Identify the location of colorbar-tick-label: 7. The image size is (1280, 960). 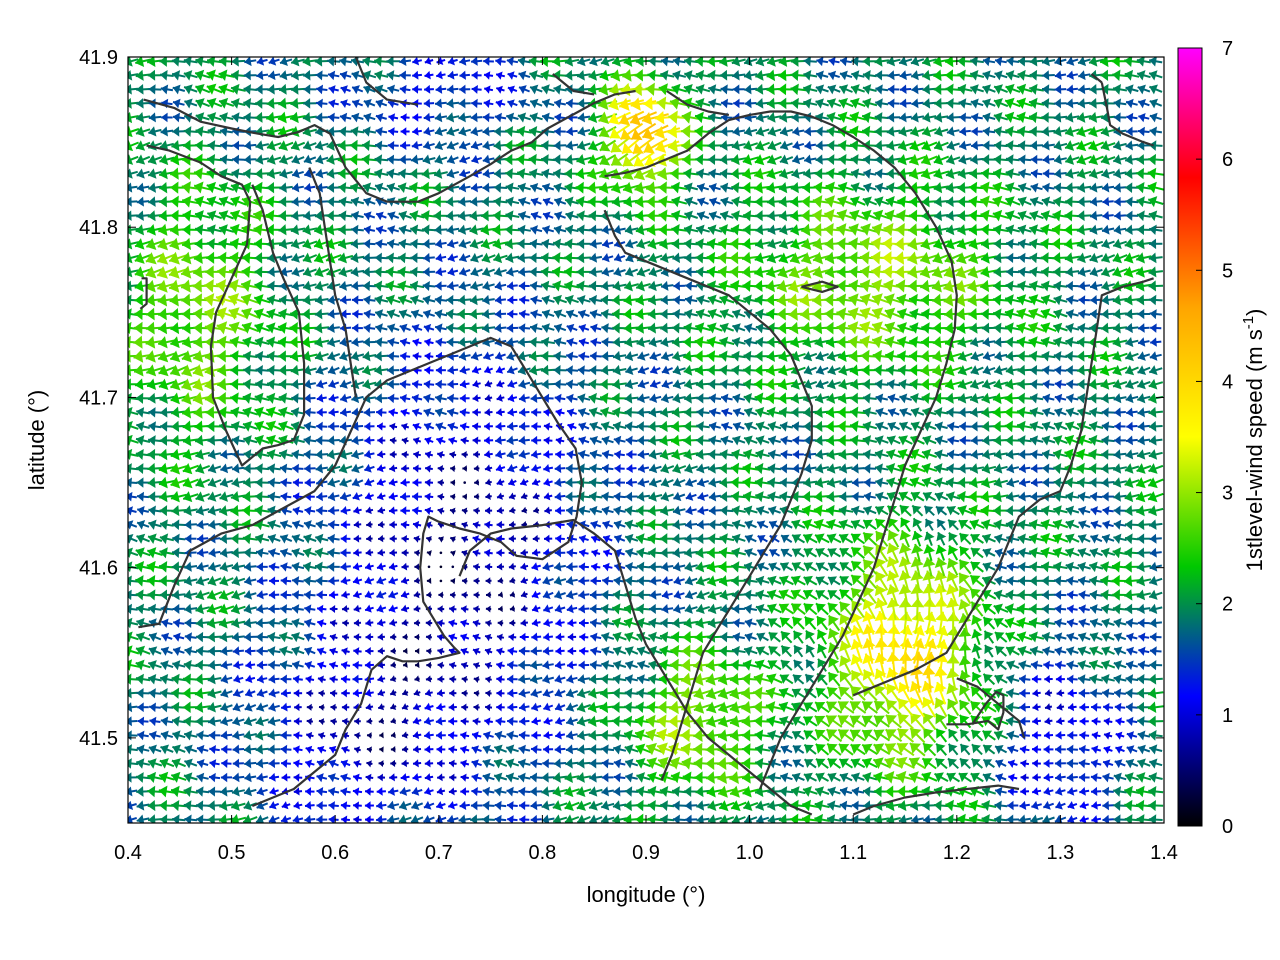
(1227, 49).